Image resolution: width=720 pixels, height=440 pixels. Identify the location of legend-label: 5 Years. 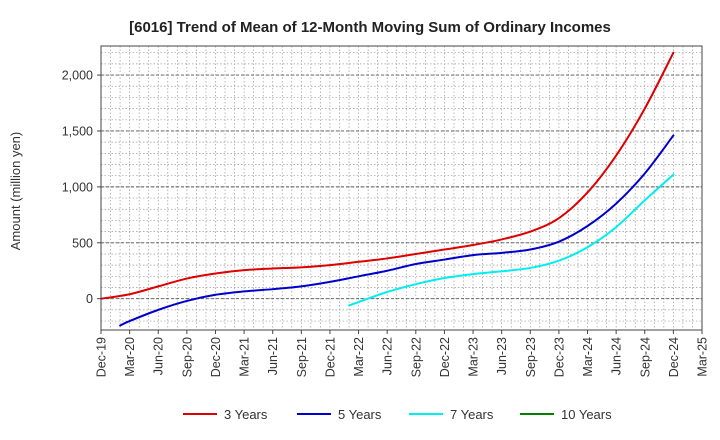
(360, 414).